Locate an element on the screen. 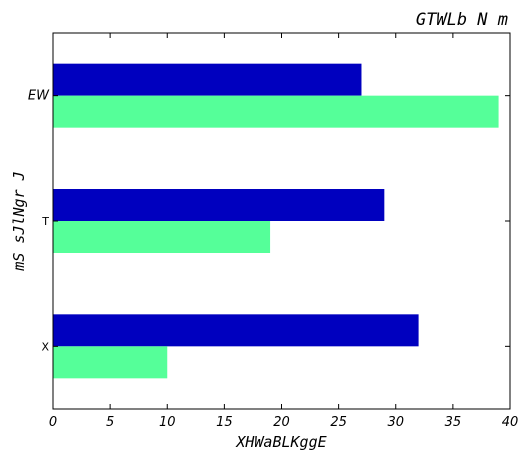  y-tick-label-ew: EW is located at coordinates (39, 96).